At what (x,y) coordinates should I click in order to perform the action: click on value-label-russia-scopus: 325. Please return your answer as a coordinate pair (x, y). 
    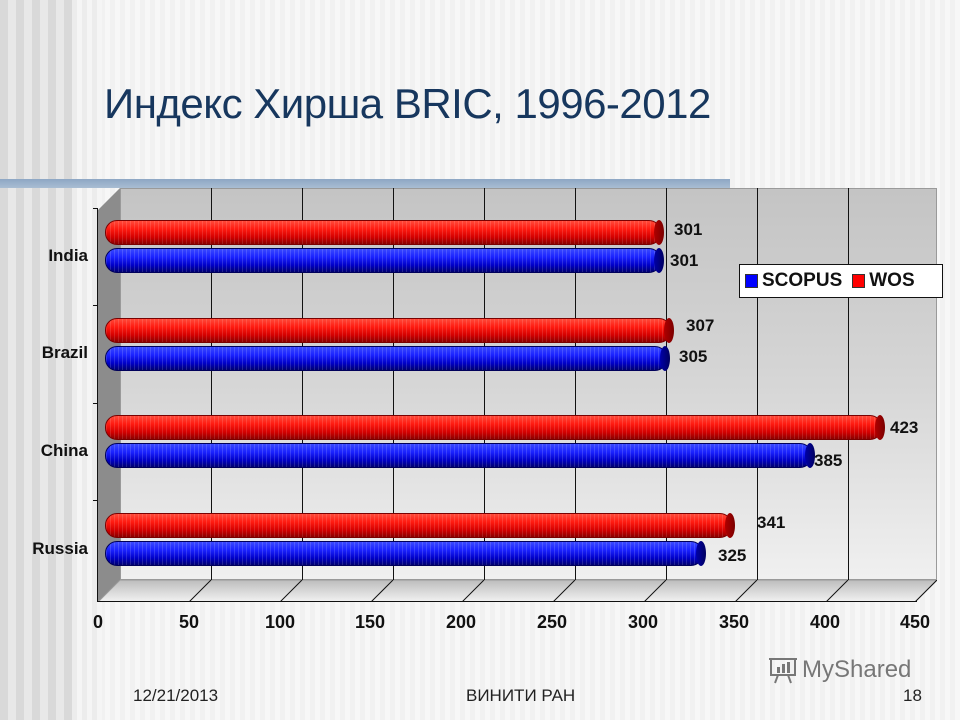
    Looking at the image, I should click on (732, 555).